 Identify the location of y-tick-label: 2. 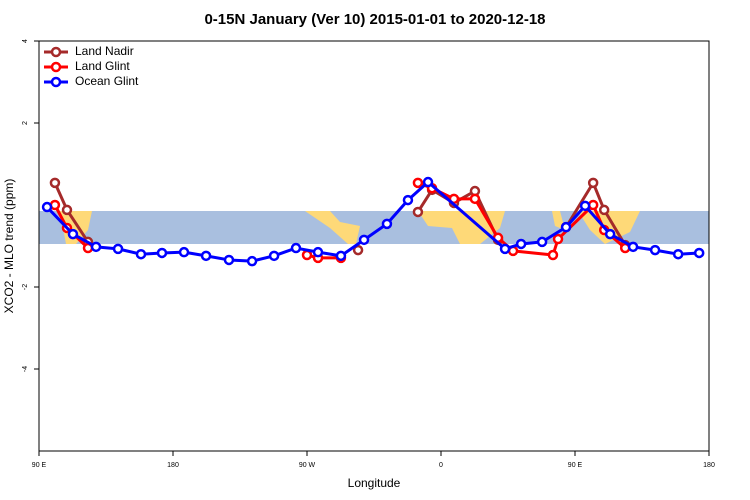
(25, 123).